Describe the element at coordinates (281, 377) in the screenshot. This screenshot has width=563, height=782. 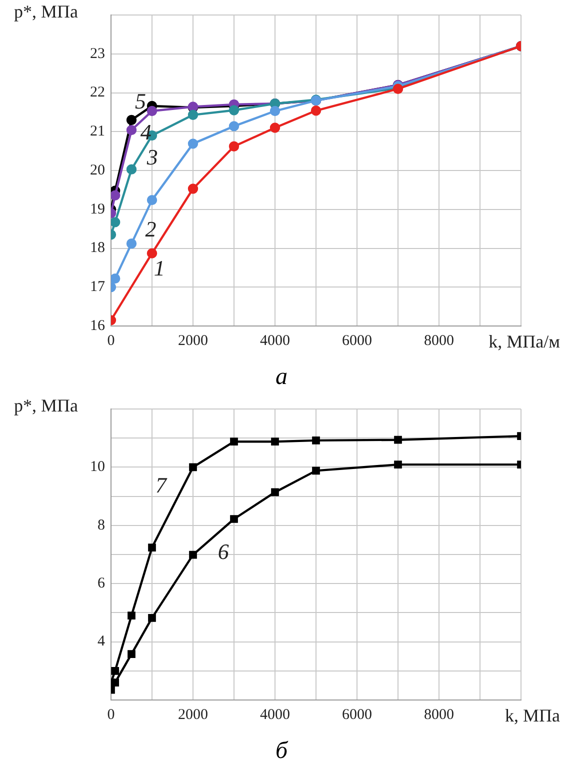
I see `text: а` at that location.